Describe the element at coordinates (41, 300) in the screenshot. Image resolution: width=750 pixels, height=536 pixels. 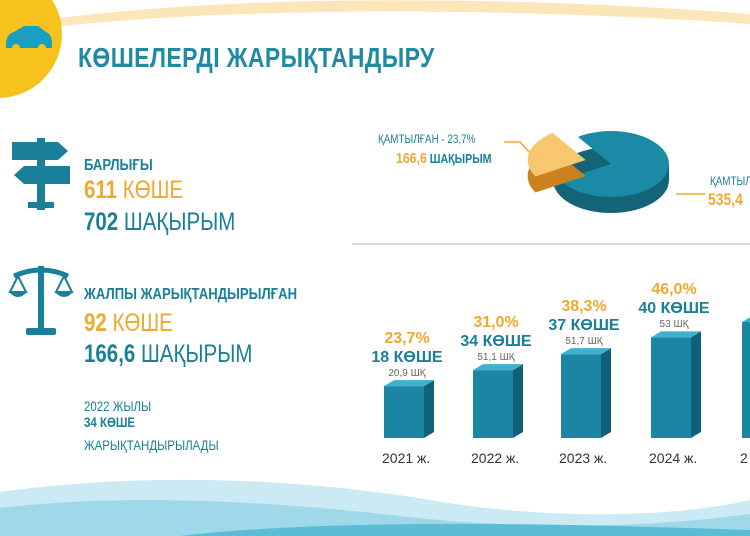
I see `scales-icon` at that location.